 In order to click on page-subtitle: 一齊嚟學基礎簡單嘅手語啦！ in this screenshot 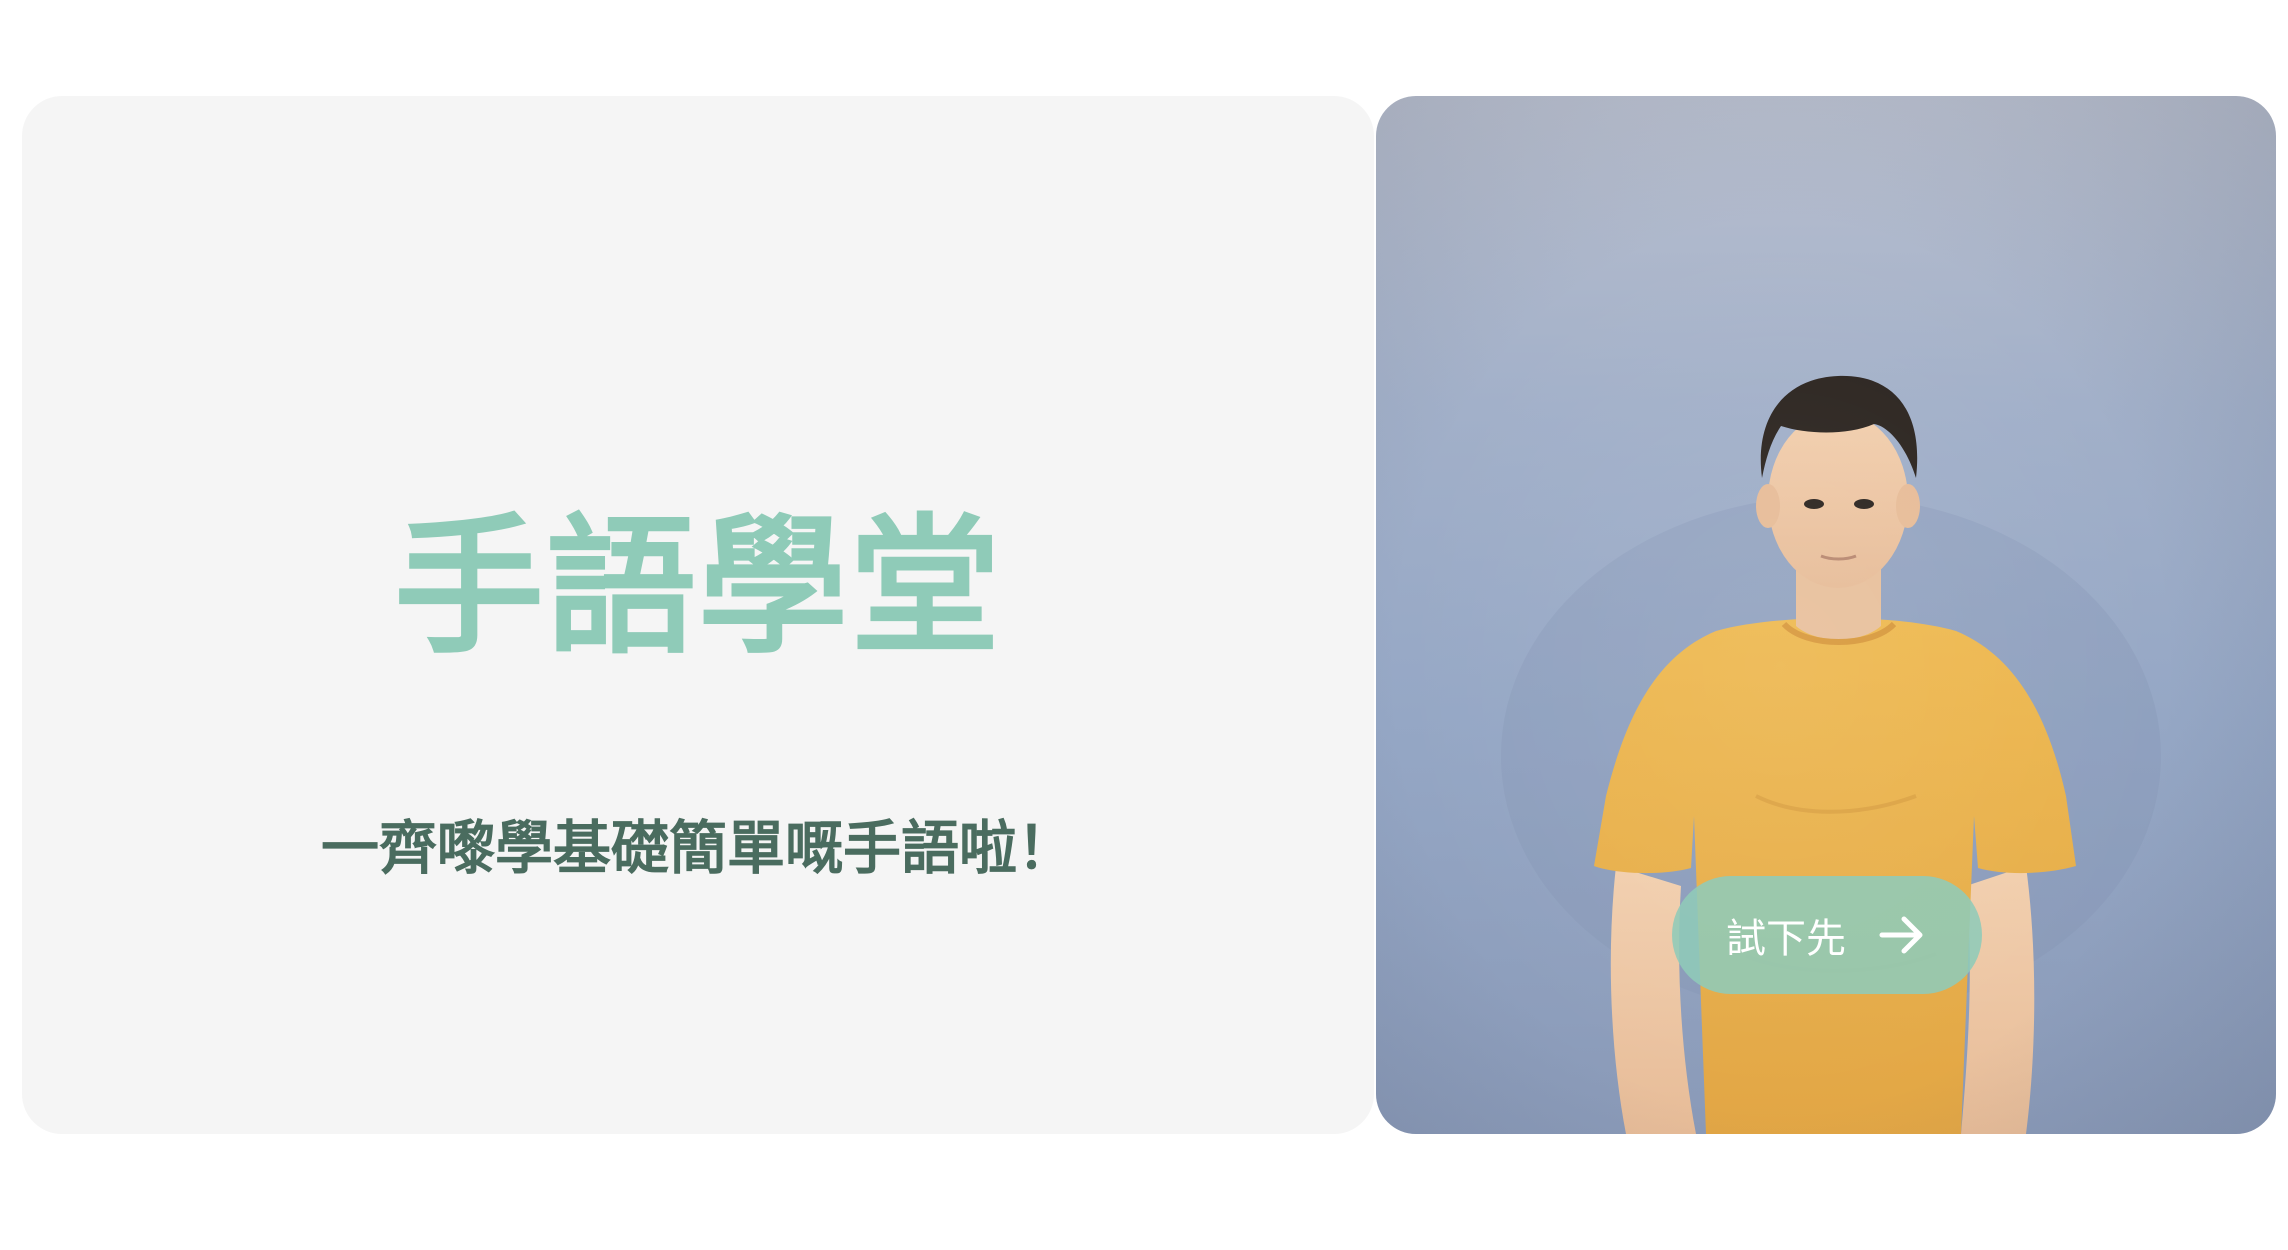, I will do `click(697, 848)`.